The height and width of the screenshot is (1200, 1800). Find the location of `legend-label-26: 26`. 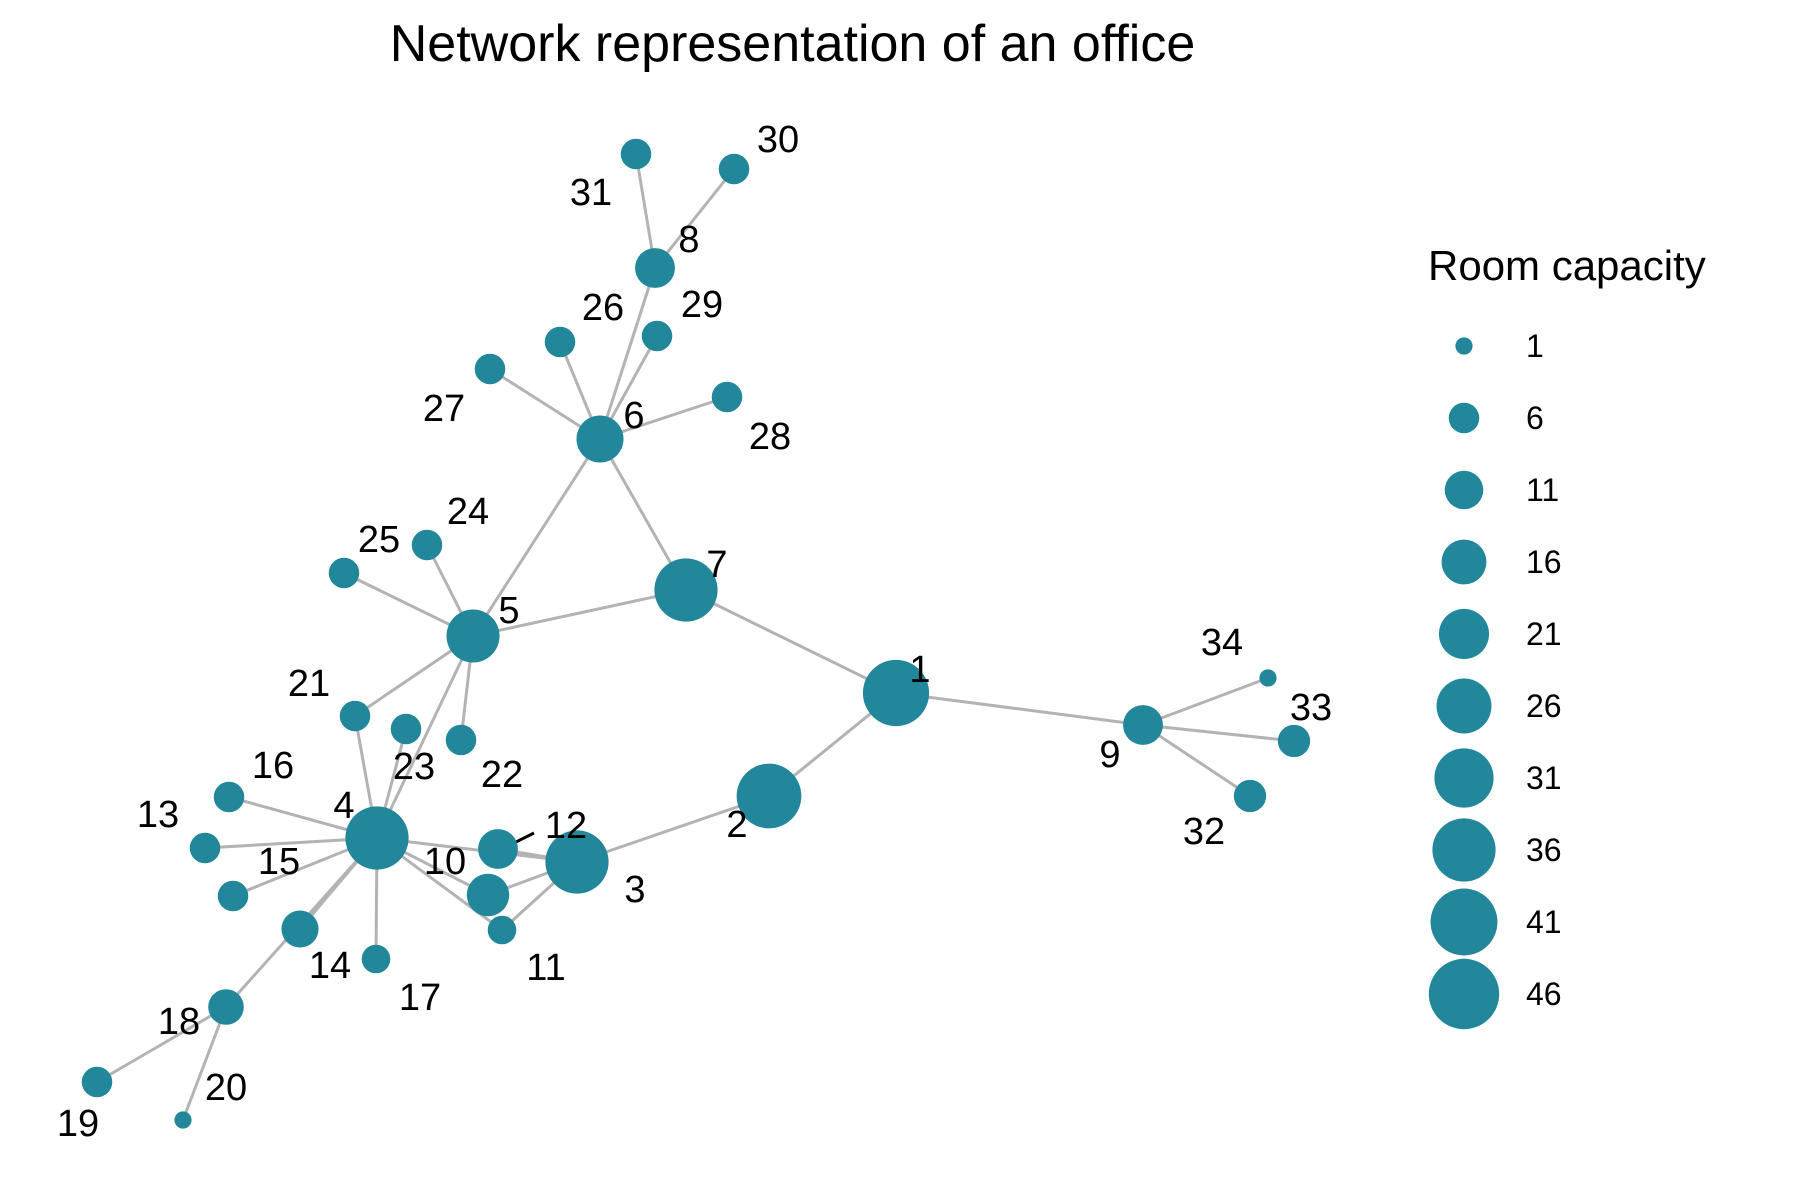

legend-label-26: 26 is located at coordinates (1544, 706).